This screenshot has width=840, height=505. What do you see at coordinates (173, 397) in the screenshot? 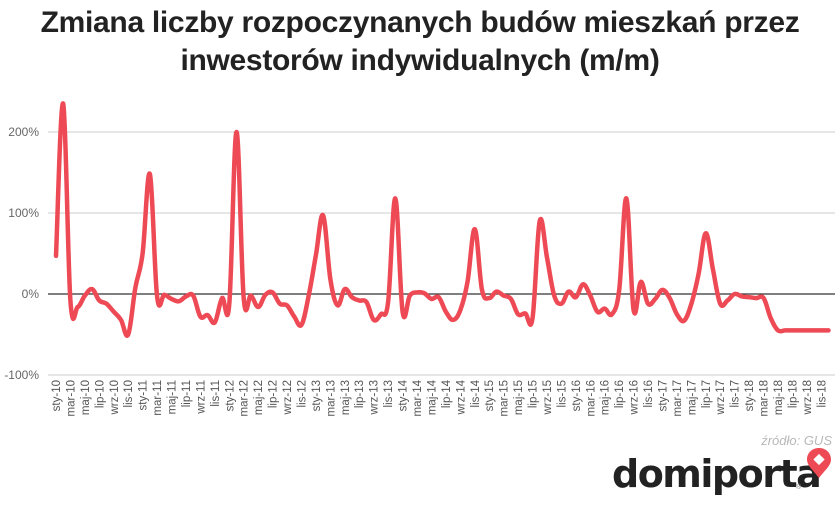
I see `x-tick-label: maj-11` at bounding box center [173, 397].